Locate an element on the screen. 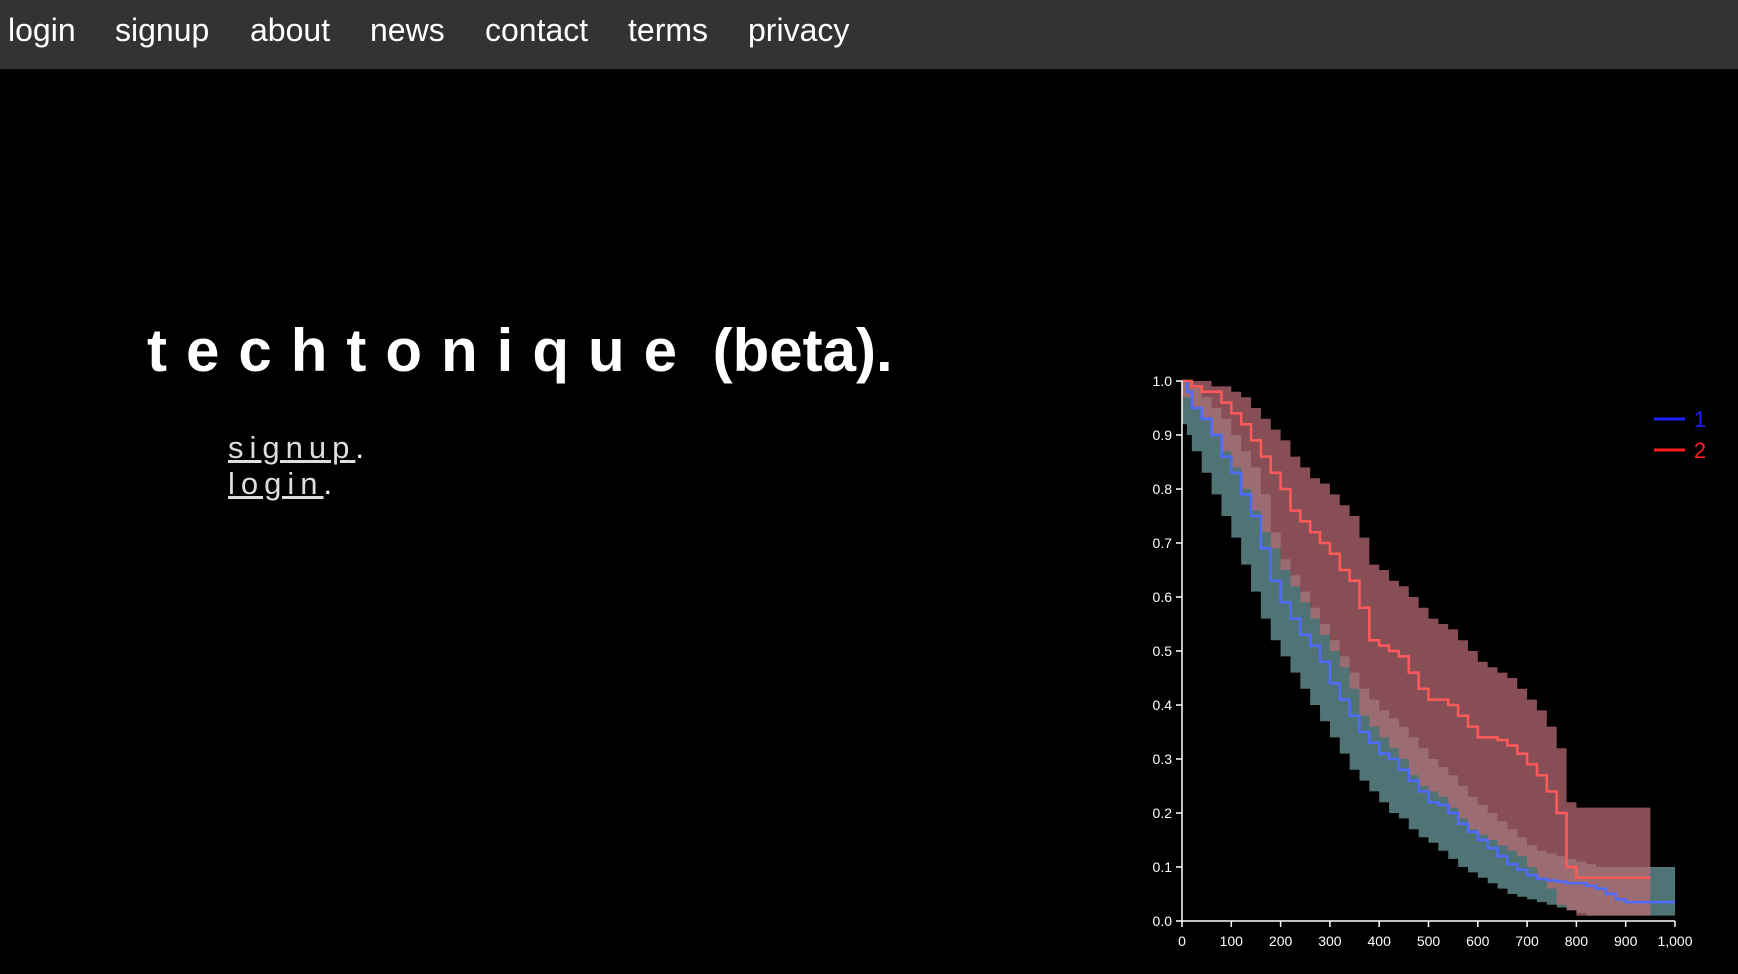 The image size is (1738, 974). series-2-line is located at coordinates (1416, 629).